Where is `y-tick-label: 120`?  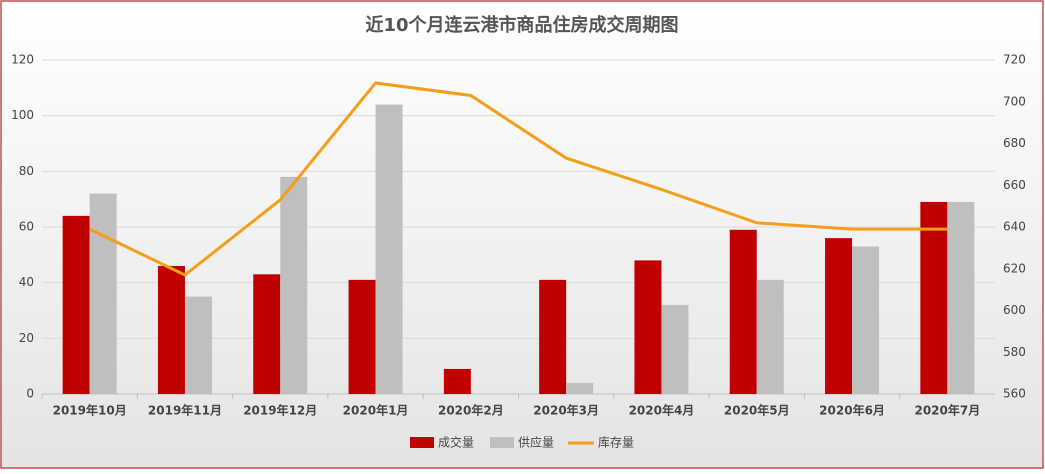 y-tick-label: 120 is located at coordinates (22, 60).